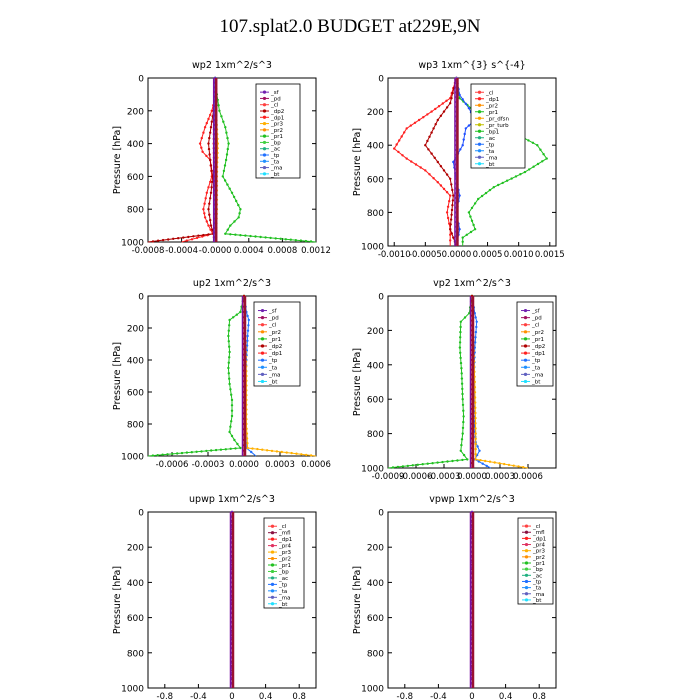 This screenshot has width=700, height=700. What do you see at coordinates (272, 326) in the screenshot?
I see `legend-entry-cl: _cl` at bounding box center [272, 326].